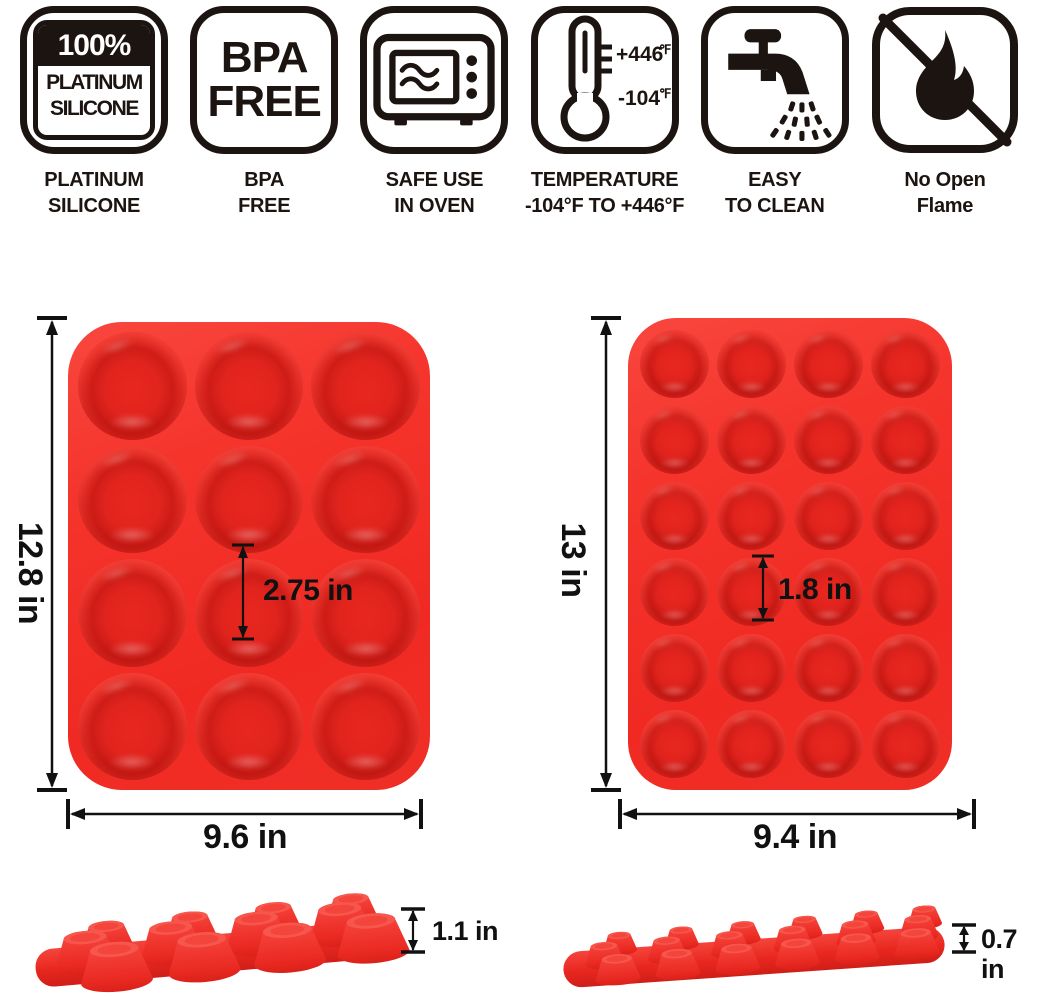  I want to click on thermometer-icon-svg: +446 ℉ -104 ℉, so click(615, 78).